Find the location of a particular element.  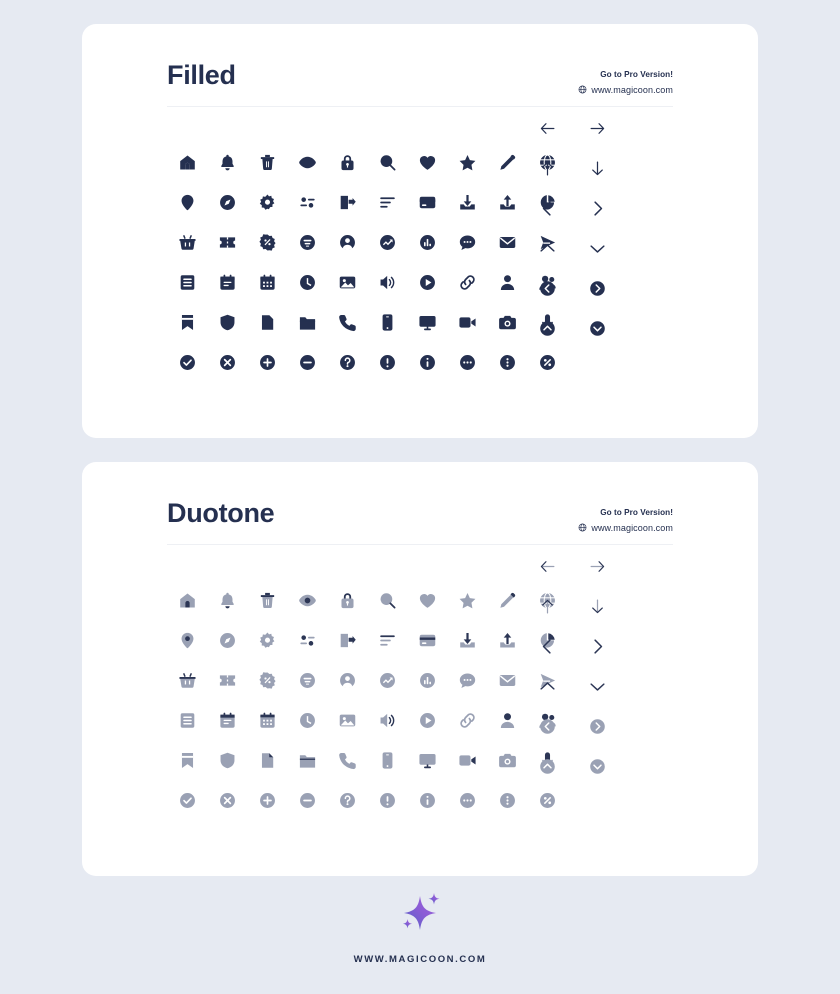

pro-version-promo: Go to Pro Version! www.magicoon.com is located at coordinates (625, 82).